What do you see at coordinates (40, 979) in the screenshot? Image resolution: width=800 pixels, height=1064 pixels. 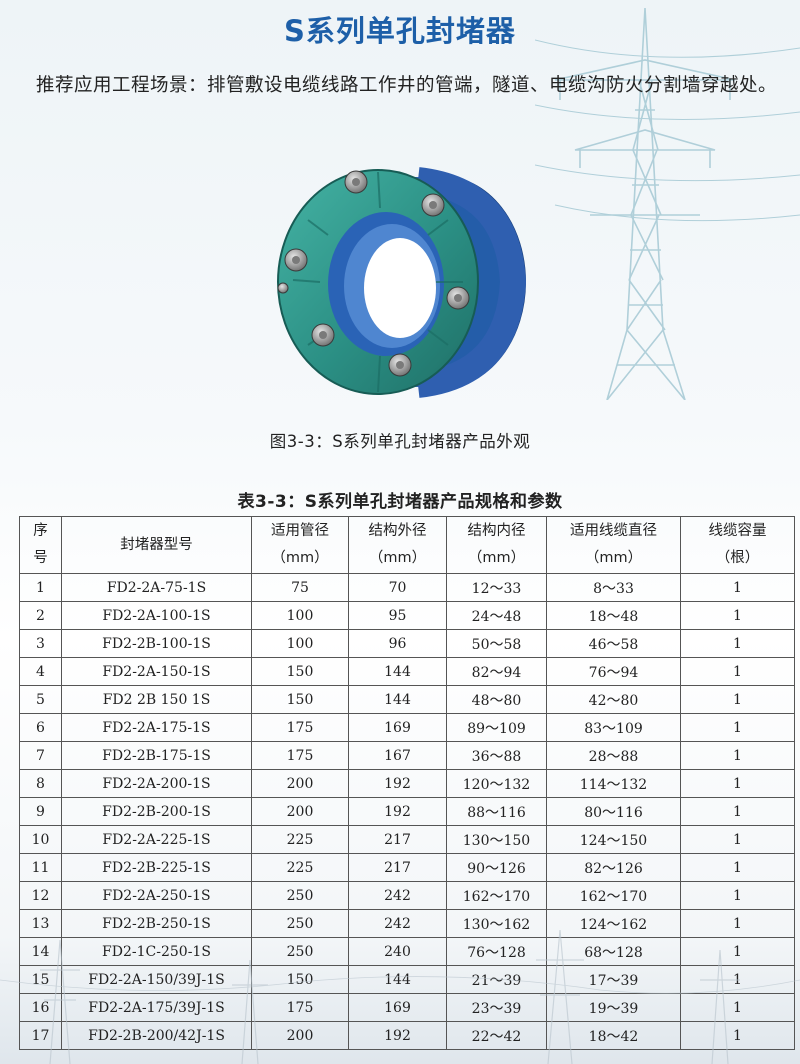 I see `cell-index: 15` at bounding box center [40, 979].